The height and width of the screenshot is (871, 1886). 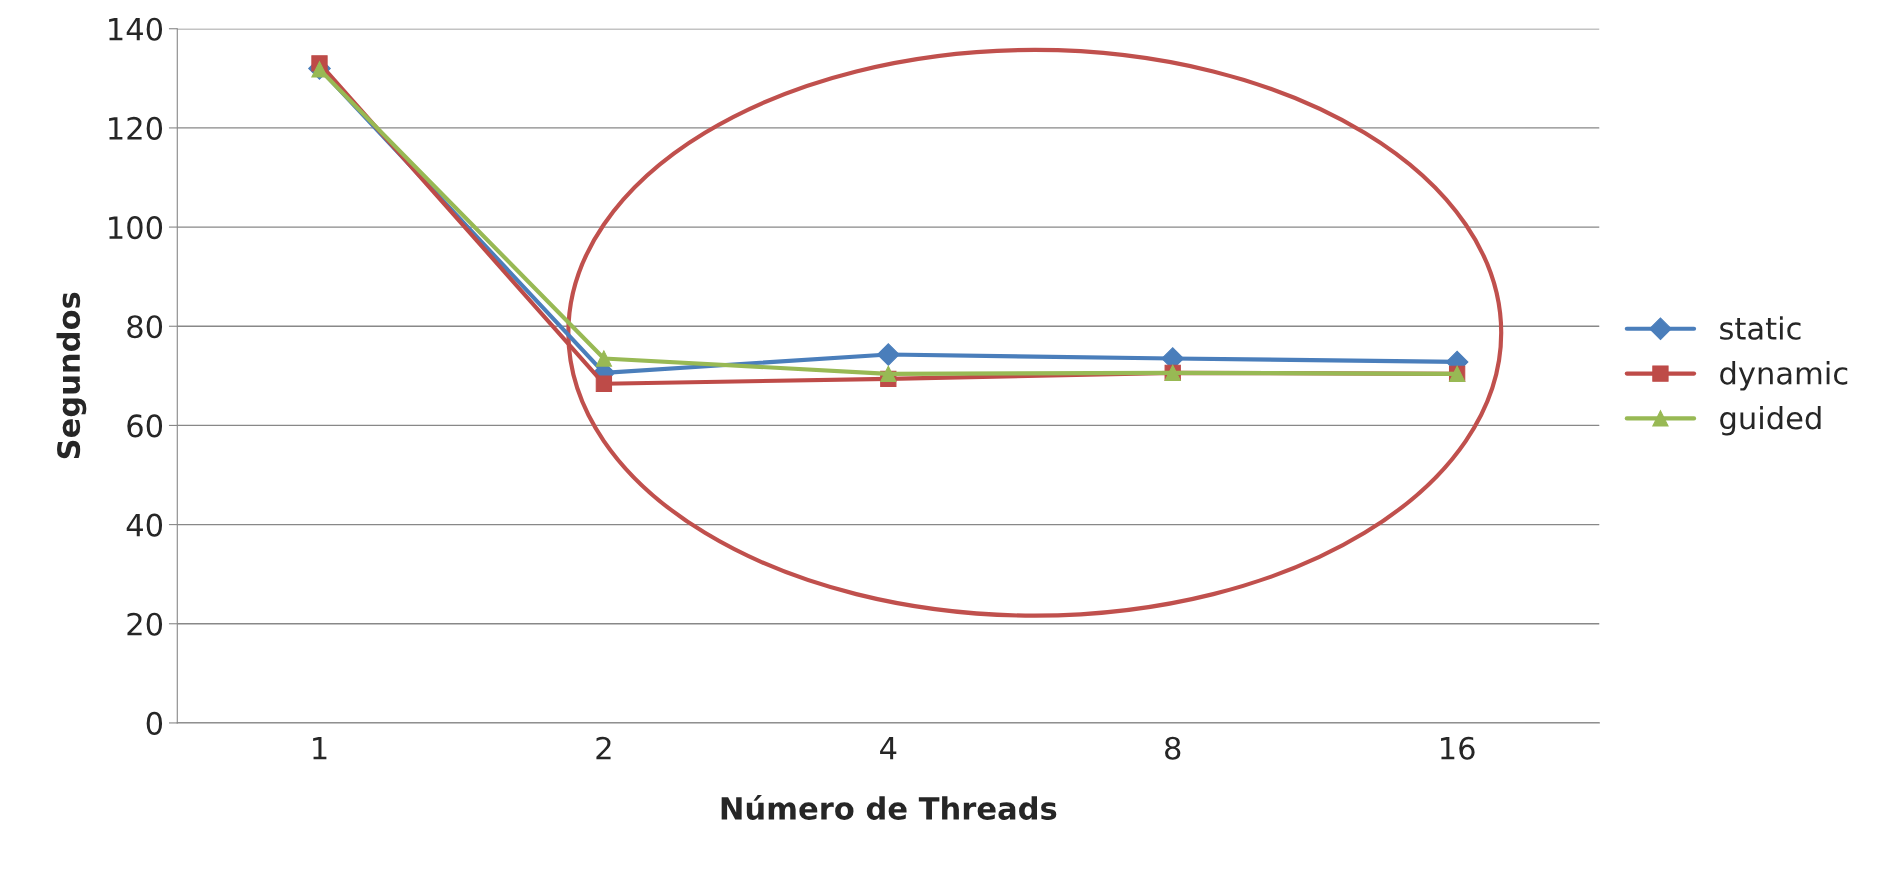 I want to click on y-tick-label: 100, so click(x=136, y=228).